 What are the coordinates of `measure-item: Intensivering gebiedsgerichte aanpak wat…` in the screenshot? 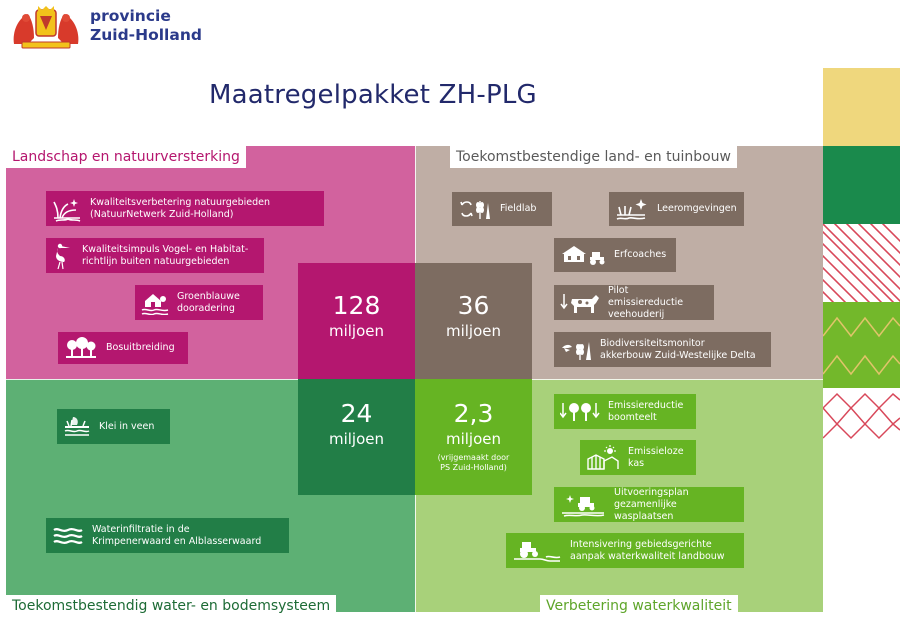 It's located at (625, 550).